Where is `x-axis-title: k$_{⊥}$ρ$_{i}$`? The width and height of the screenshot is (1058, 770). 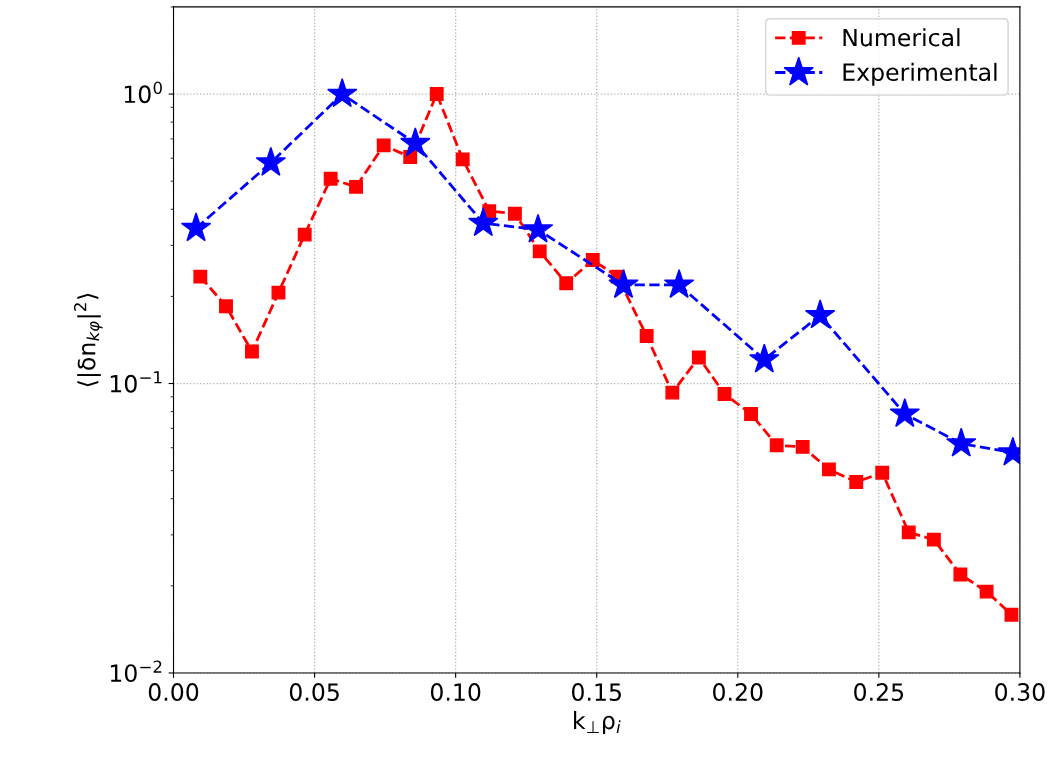
x-axis-title: k$_{⊥}$ρ$_{i}$ is located at coordinates (597, 722).